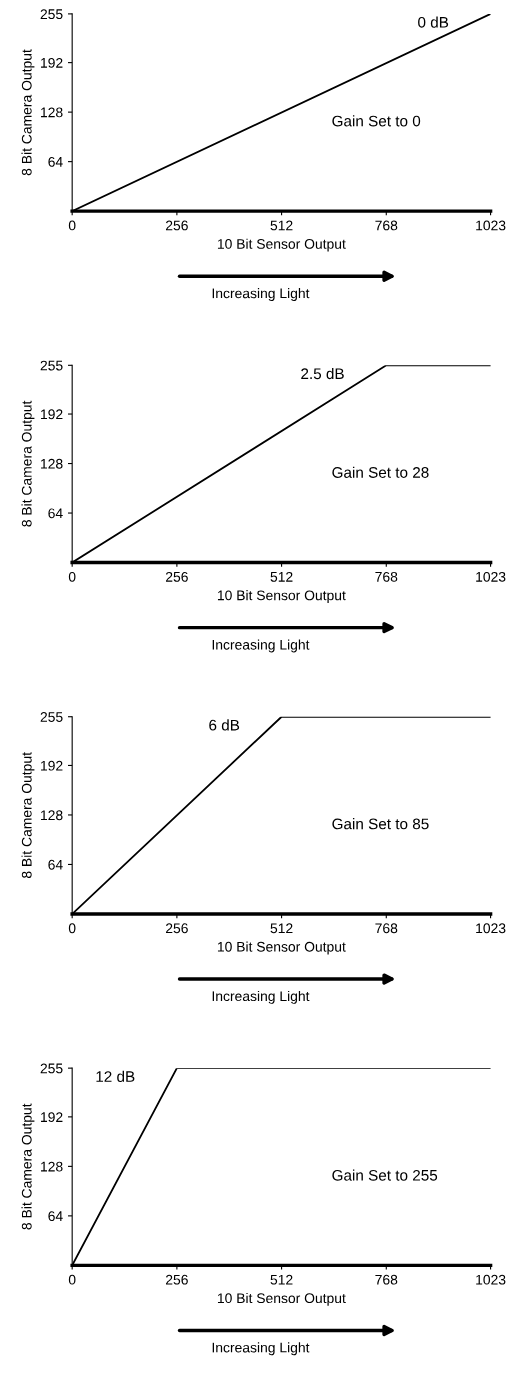 This screenshot has height=1389, width=523. What do you see at coordinates (115, 1076) in the screenshot?
I see `annotation: 12 dB` at bounding box center [115, 1076].